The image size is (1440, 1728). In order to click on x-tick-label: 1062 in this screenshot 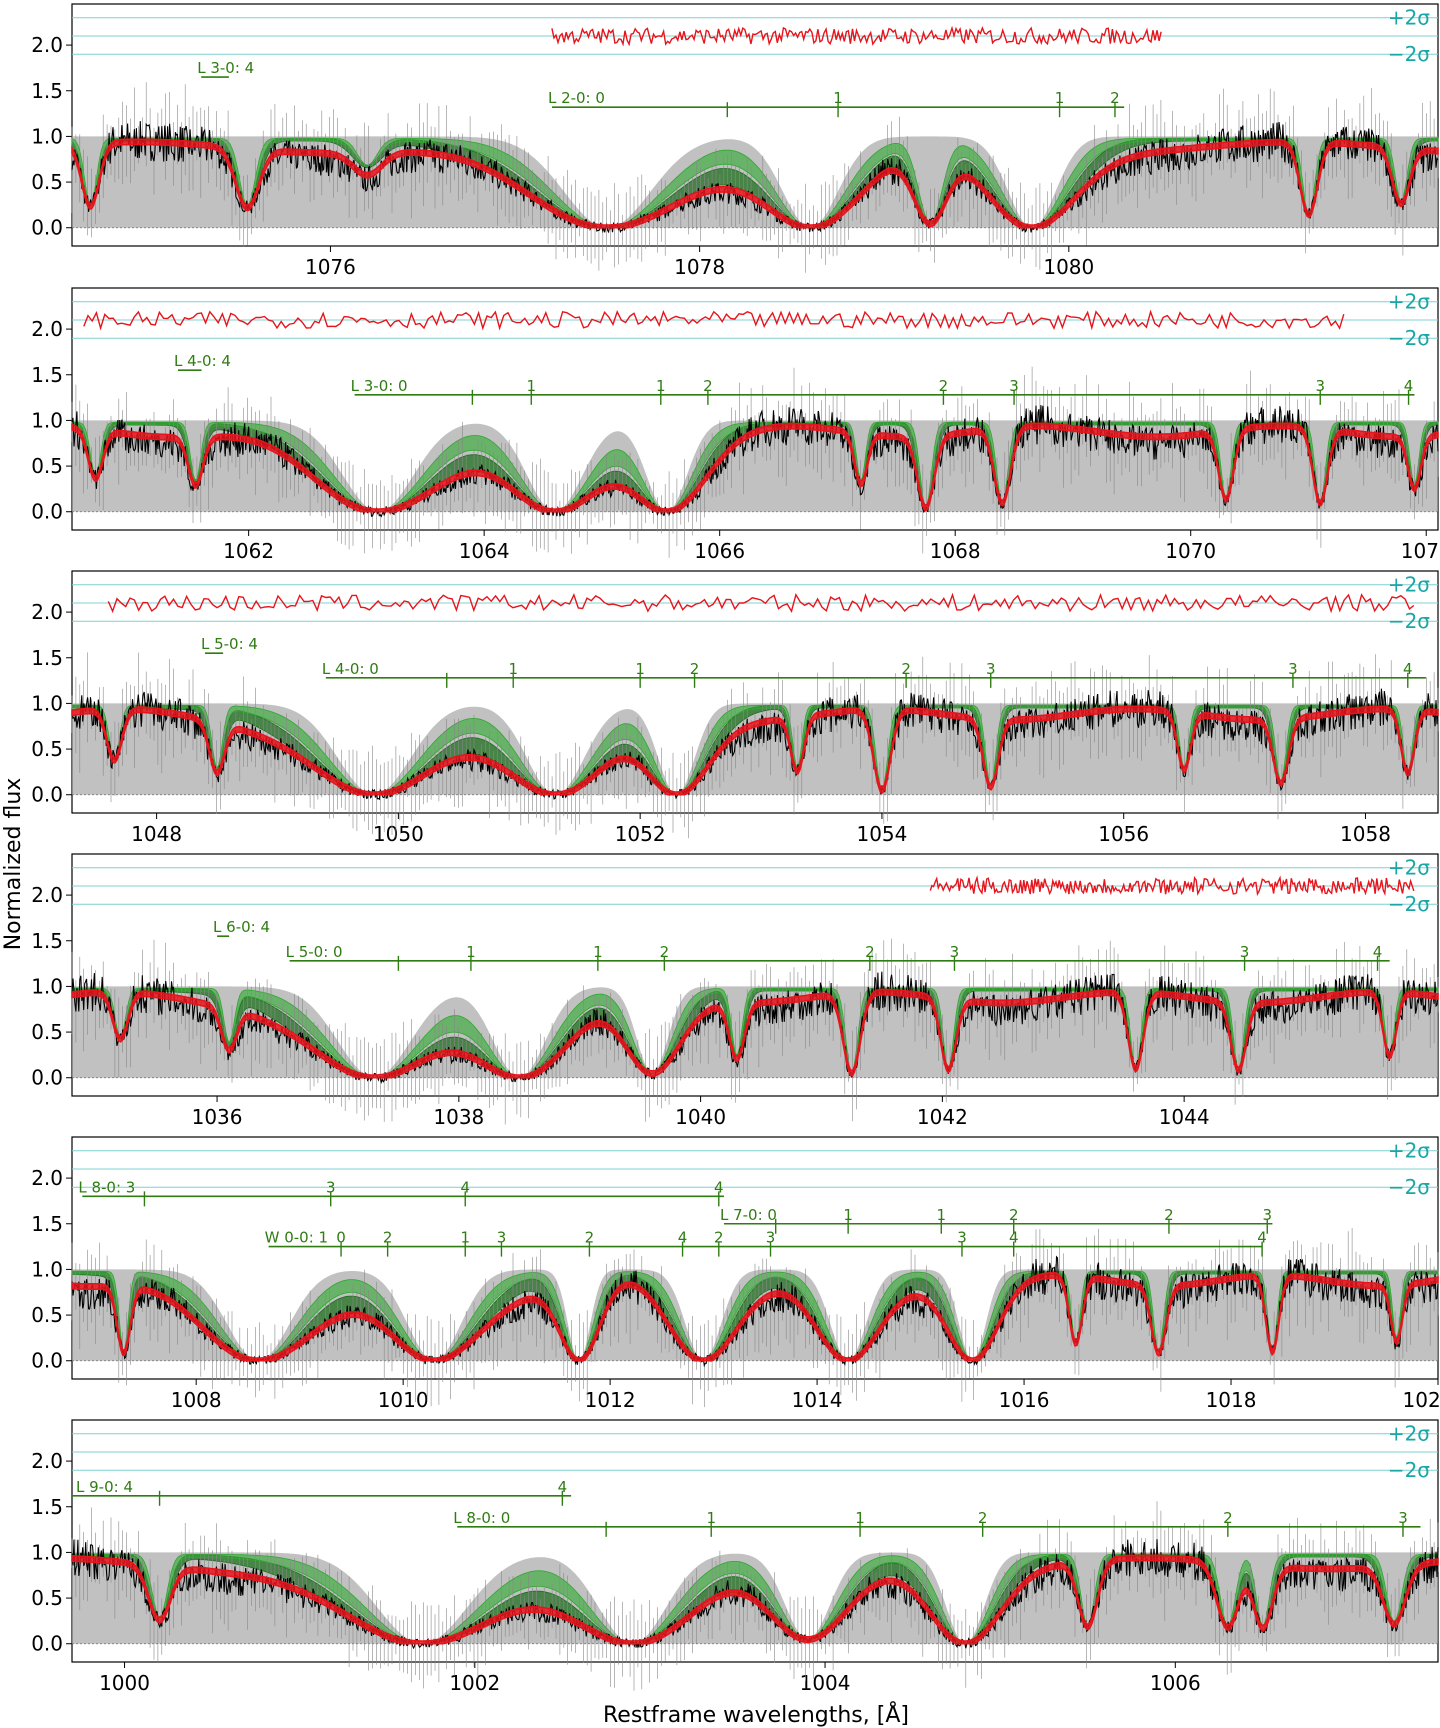, I will do `click(248, 551)`.